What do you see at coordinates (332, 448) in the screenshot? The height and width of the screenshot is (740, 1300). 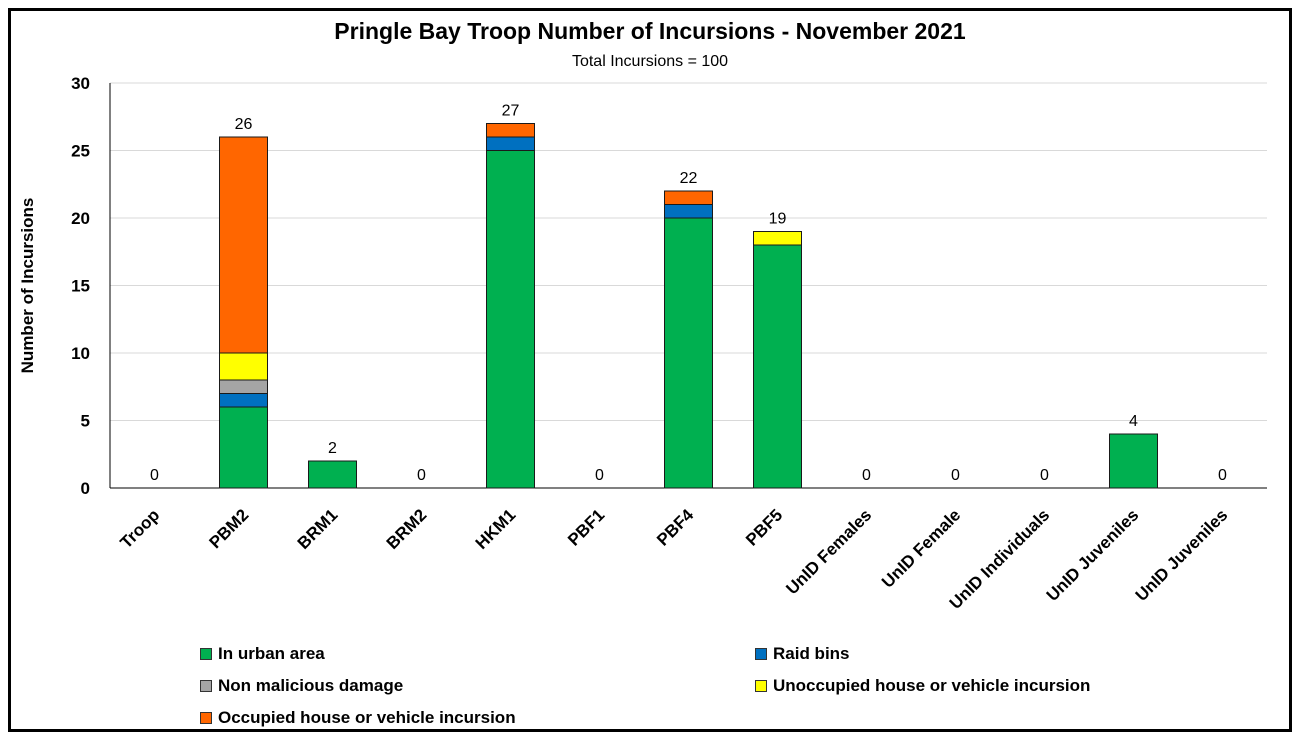 I see `data-label: 2` at bounding box center [332, 448].